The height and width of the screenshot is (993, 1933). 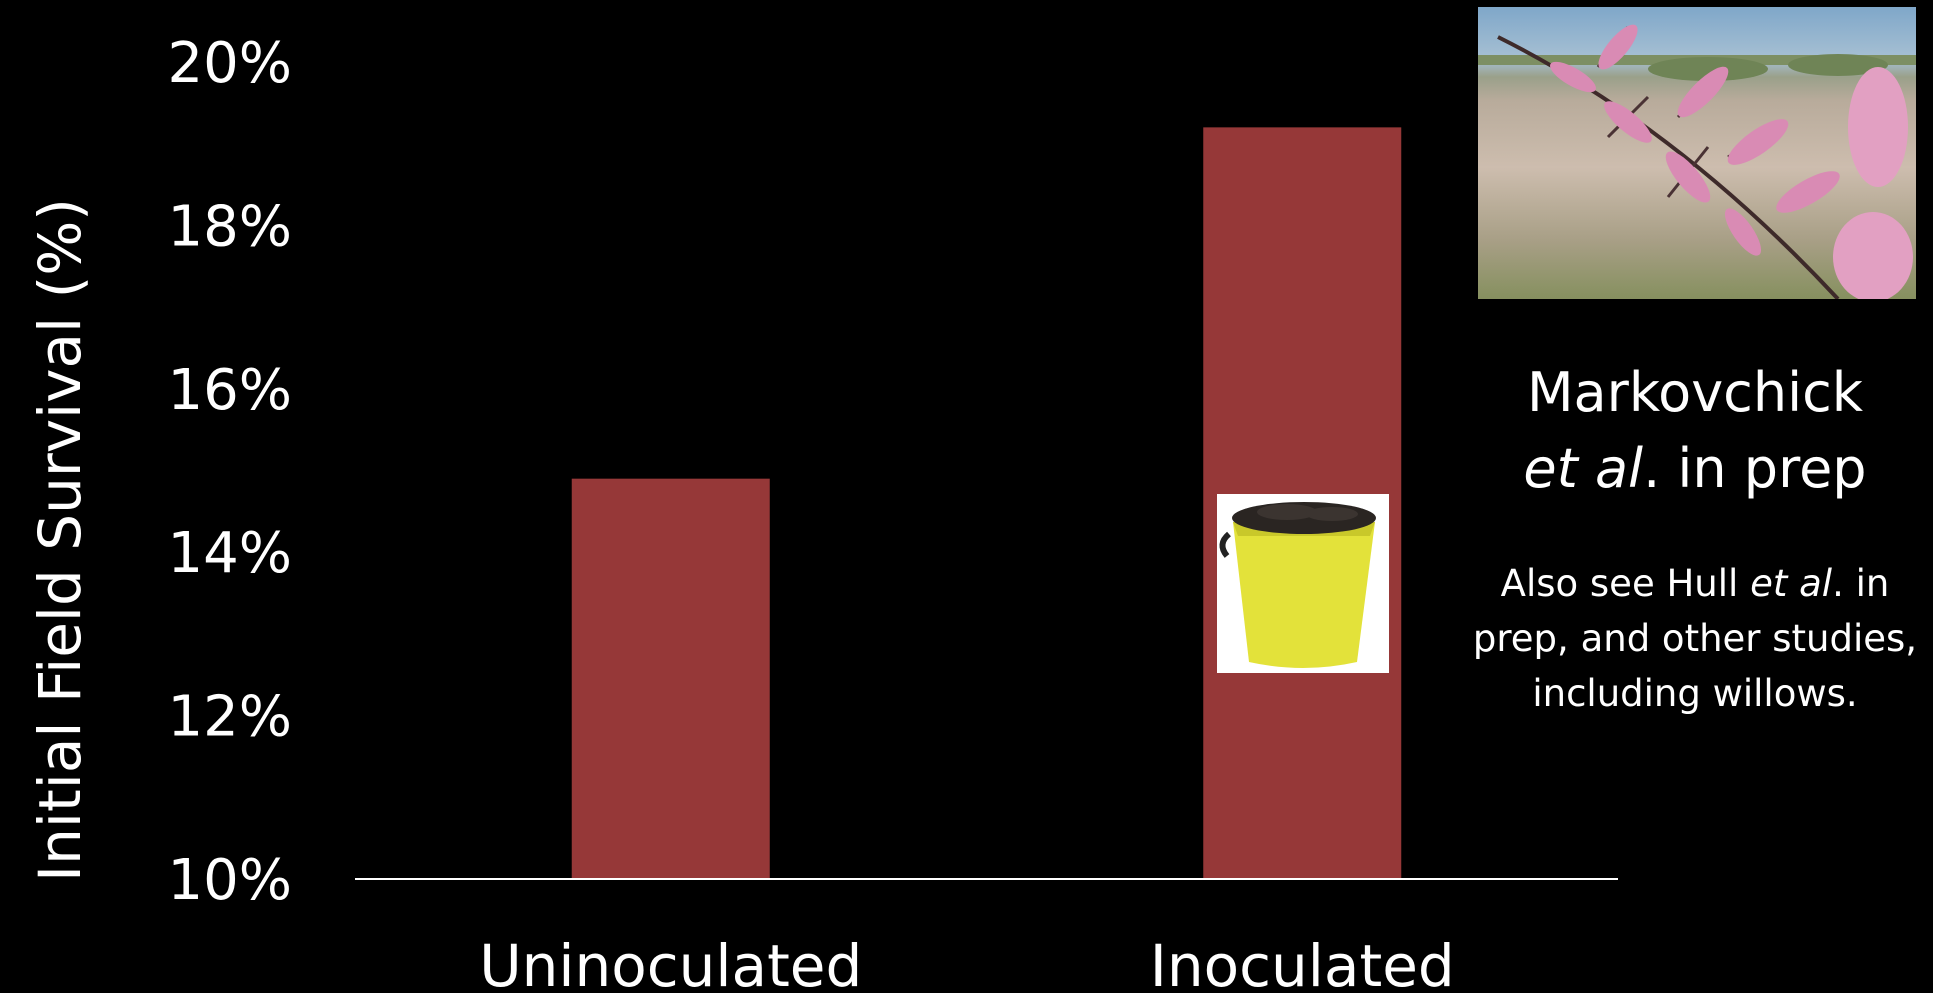 What do you see at coordinates (60, 540) in the screenshot?
I see `y-axis-label: Initial Field Survival (%)` at bounding box center [60, 540].